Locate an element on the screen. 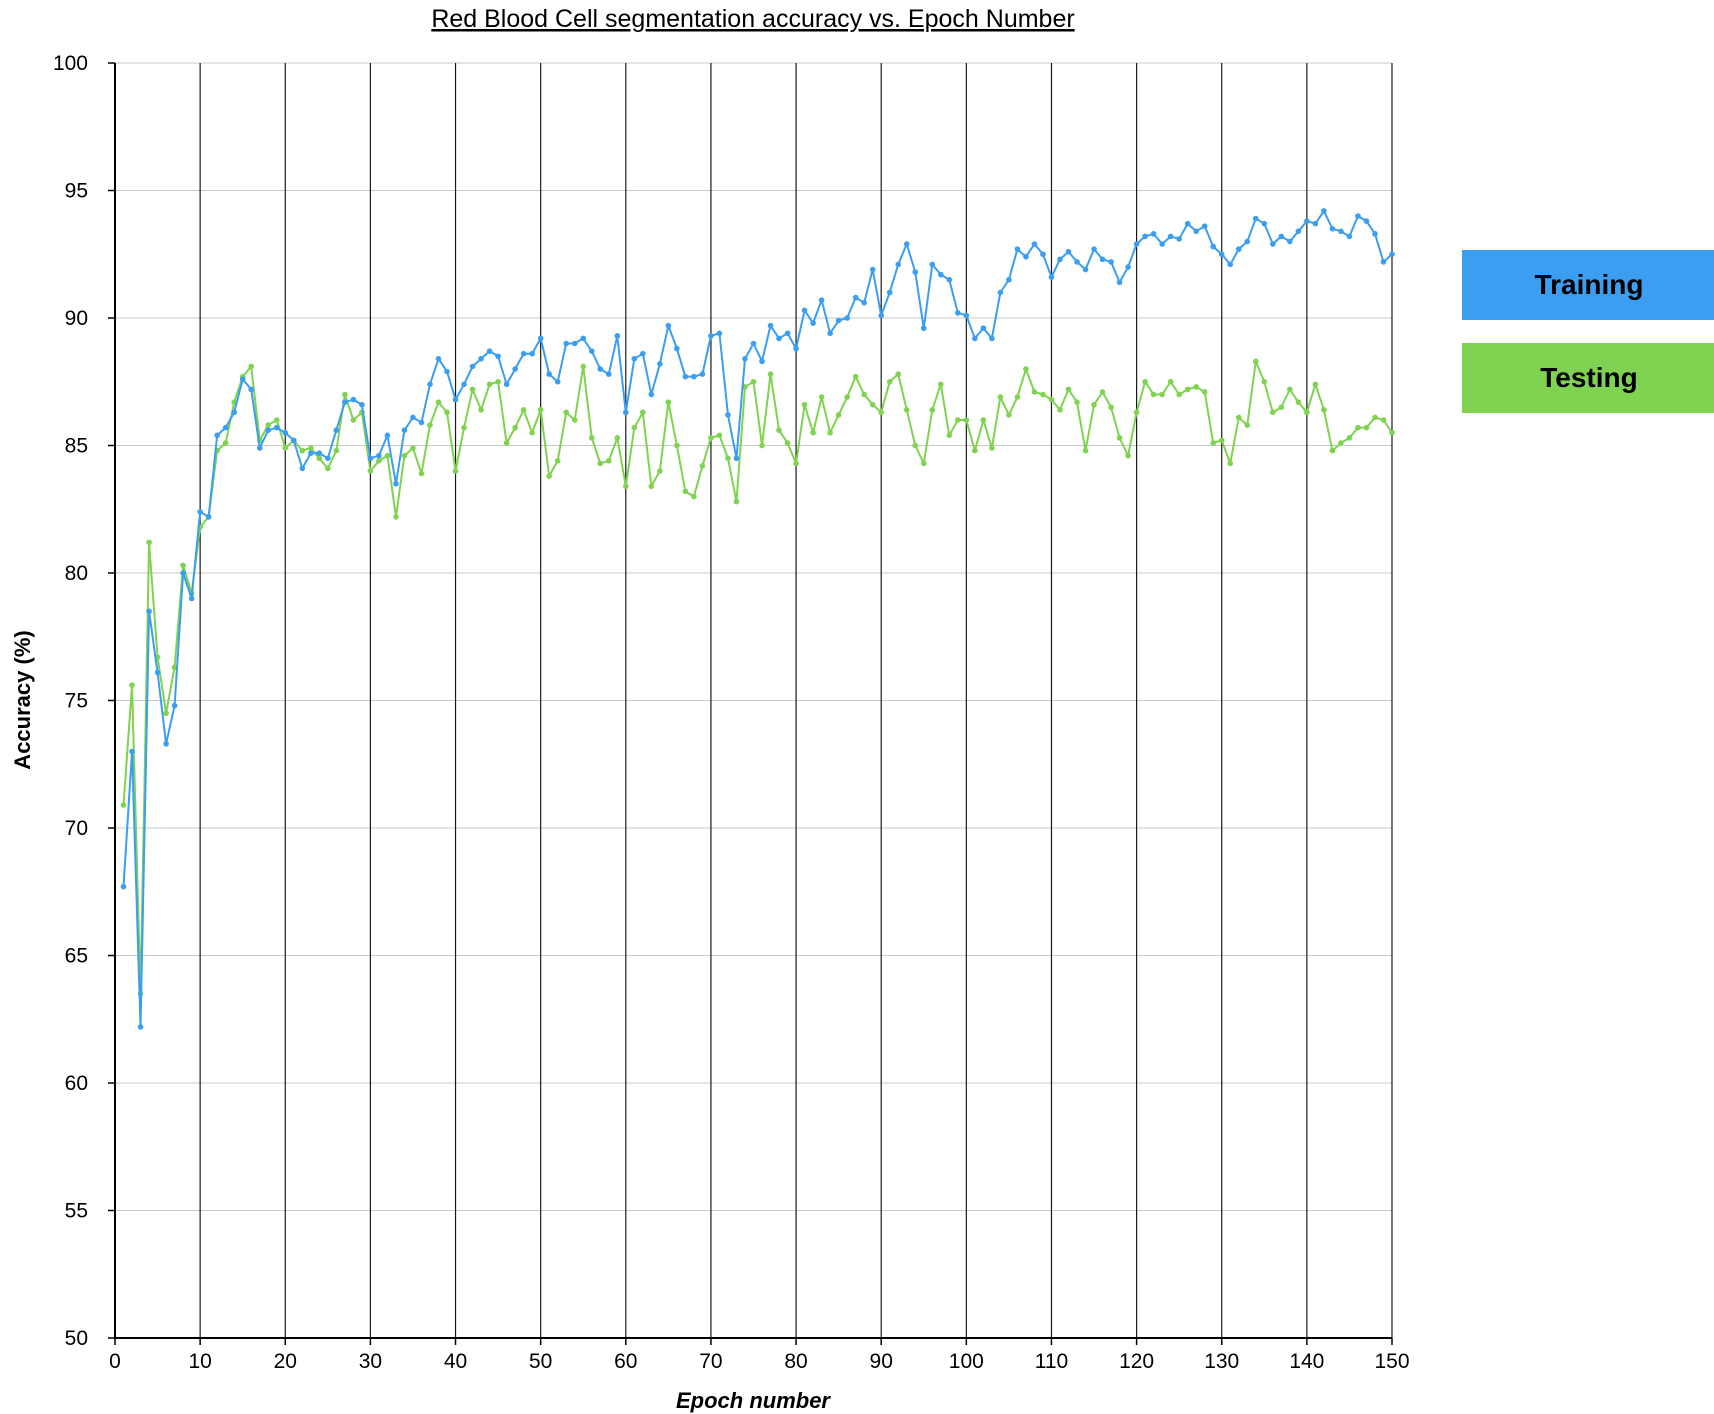  y-tick-label: 55 is located at coordinates (76, 1211).